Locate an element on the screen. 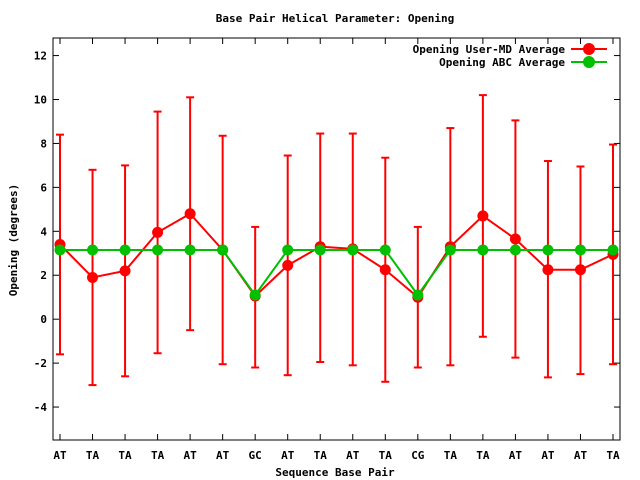 The height and width of the screenshot is (480, 640). y-tick-label: 8 is located at coordinates (43, 143).